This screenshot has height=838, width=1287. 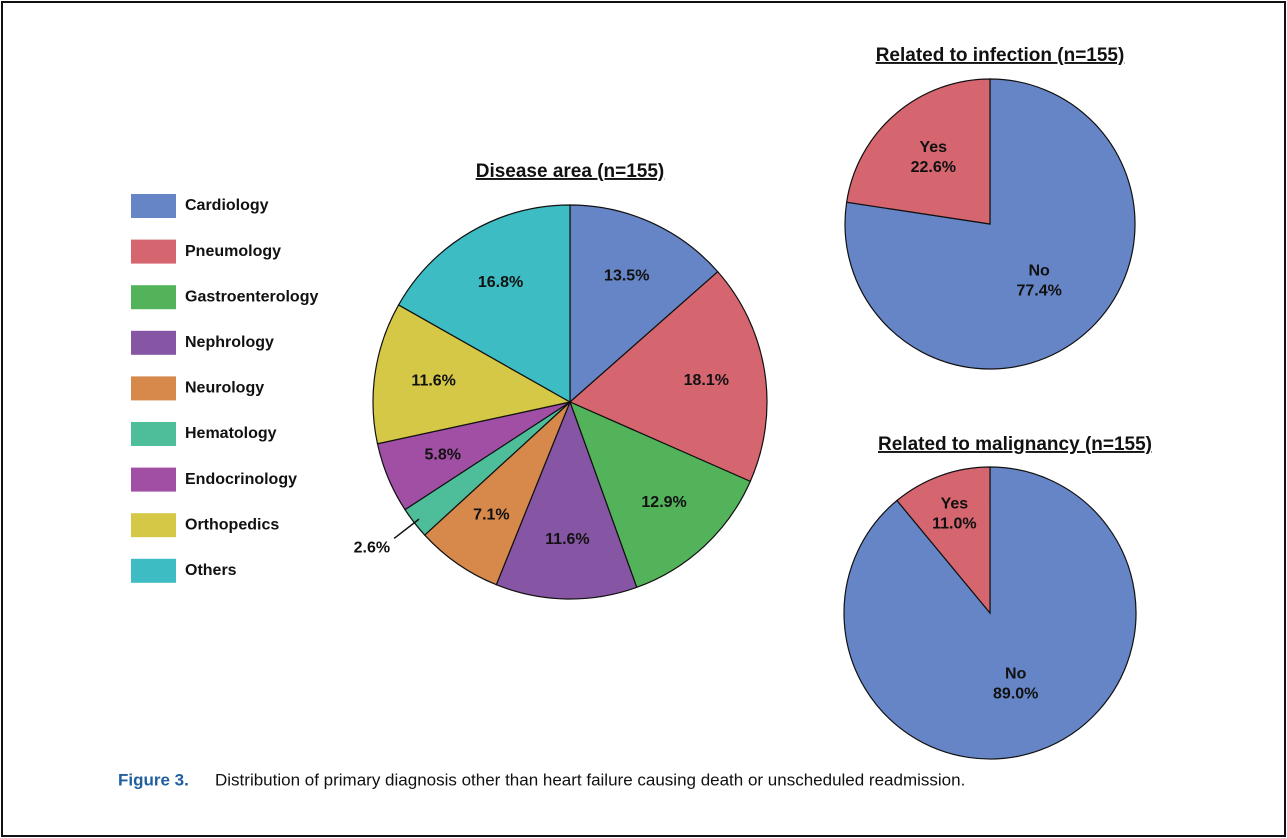 What do you see at coordinates (706, 380) in the screenshot?
I see `slice-label: 18.1%` at bounding box center [706, 380].